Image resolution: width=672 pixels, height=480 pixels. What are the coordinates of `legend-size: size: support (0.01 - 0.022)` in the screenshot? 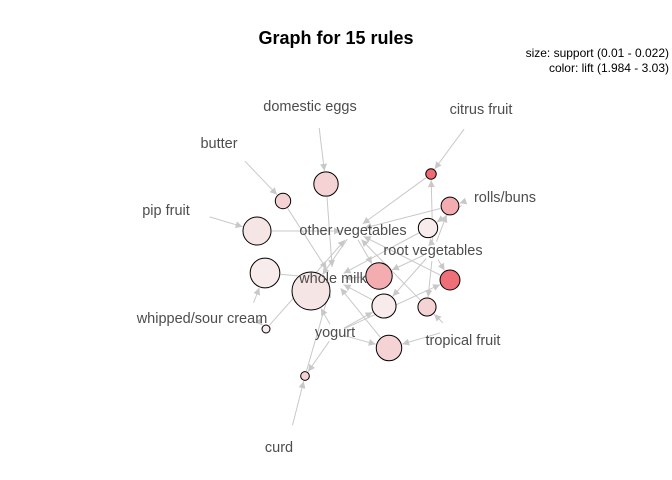 It's located at (597, 53).